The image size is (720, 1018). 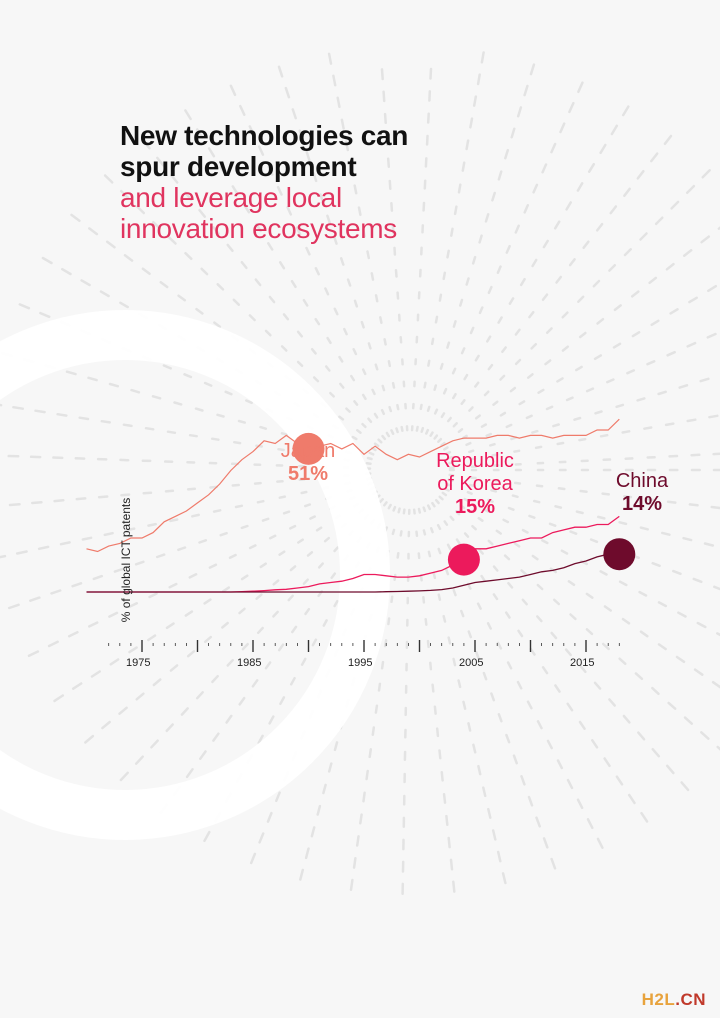 I want to click on series-line-japan, so click(x=353, y=485).